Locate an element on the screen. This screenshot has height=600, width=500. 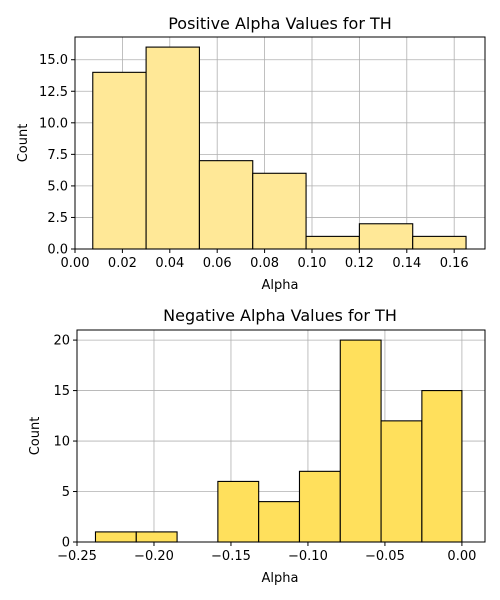
x-tick-label: 0.10 is located at coordinates (312, 263).